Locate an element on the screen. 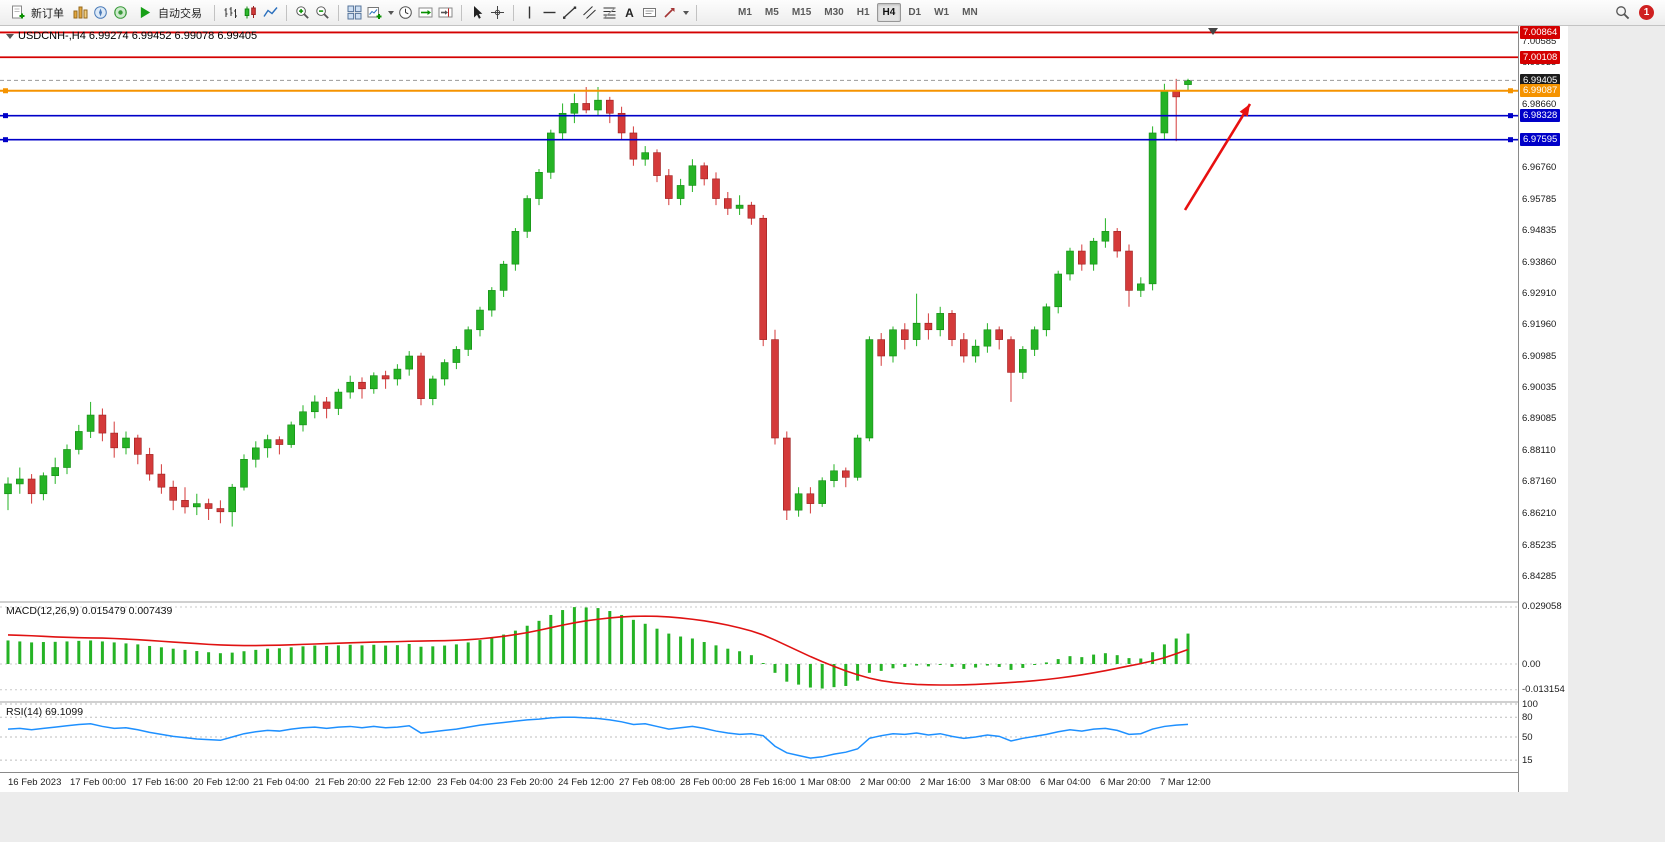  new-order-button: 新订单 is located at coordinates (37, 13).